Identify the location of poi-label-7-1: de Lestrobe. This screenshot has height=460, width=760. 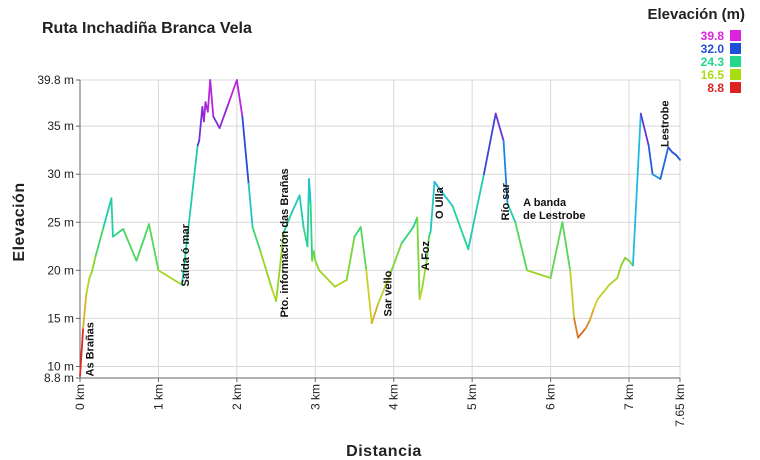
(554, 216).